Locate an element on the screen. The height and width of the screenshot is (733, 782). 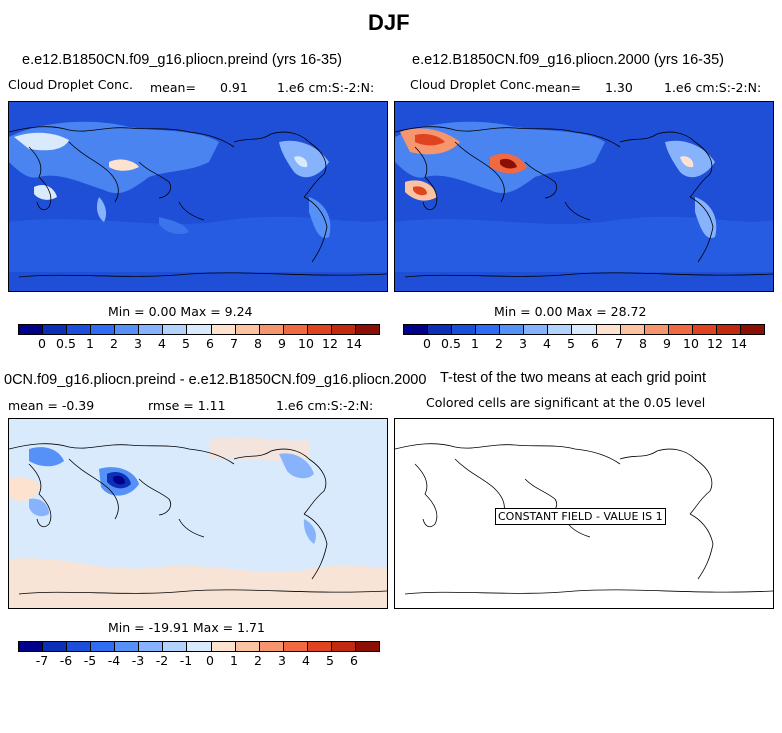
panel3-map-svg is located at coordinates (198, 513).